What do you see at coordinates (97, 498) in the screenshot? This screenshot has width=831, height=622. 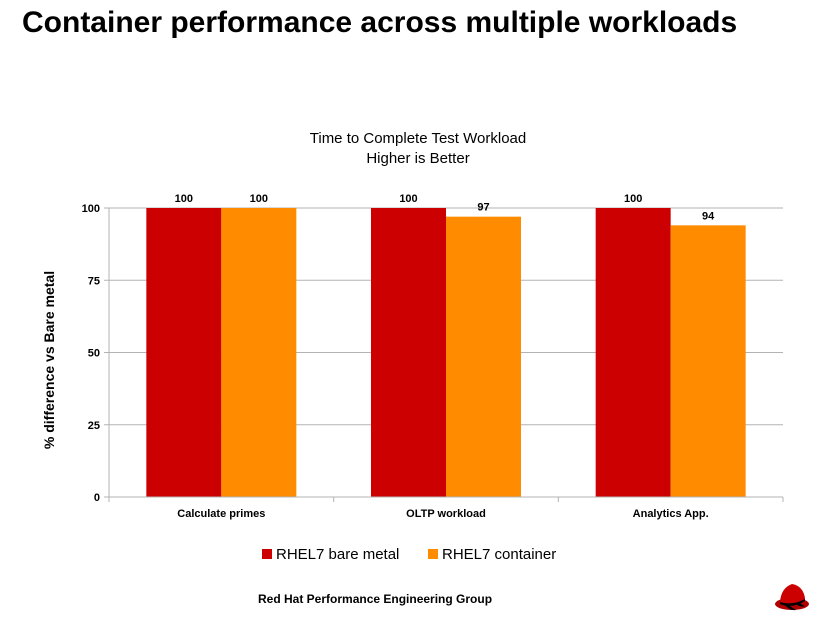 I see `y-tick-label: 0` at bounding box center [97, 498].